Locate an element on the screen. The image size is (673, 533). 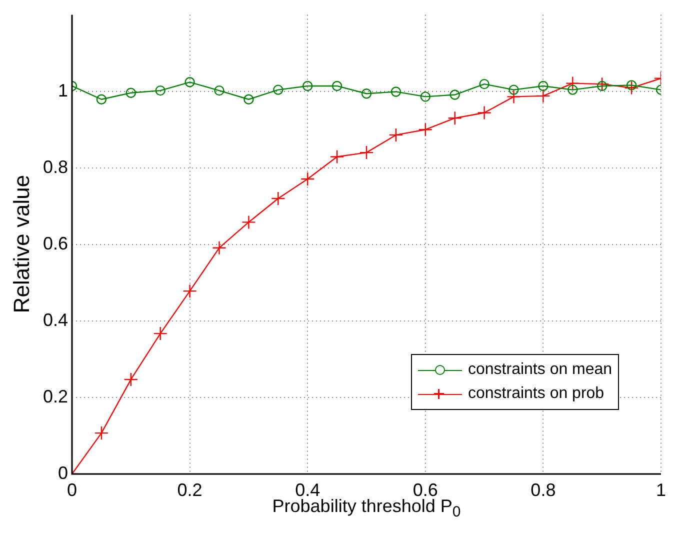
y-tick-label: 0 is located at coordinates (63, 472).